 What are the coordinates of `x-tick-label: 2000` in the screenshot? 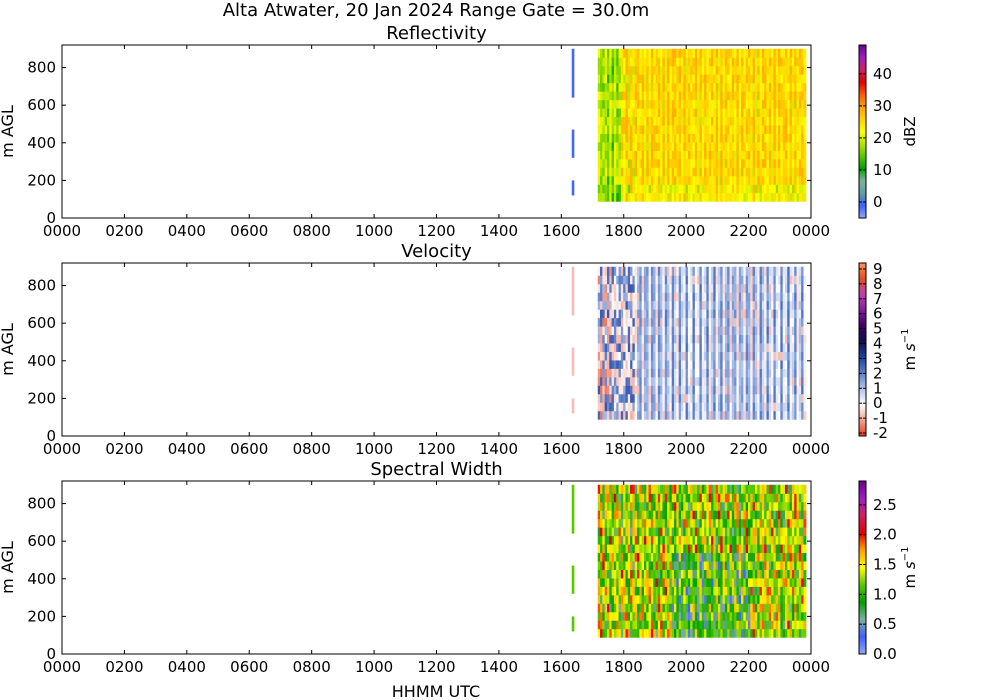 It's located at (686, 449).